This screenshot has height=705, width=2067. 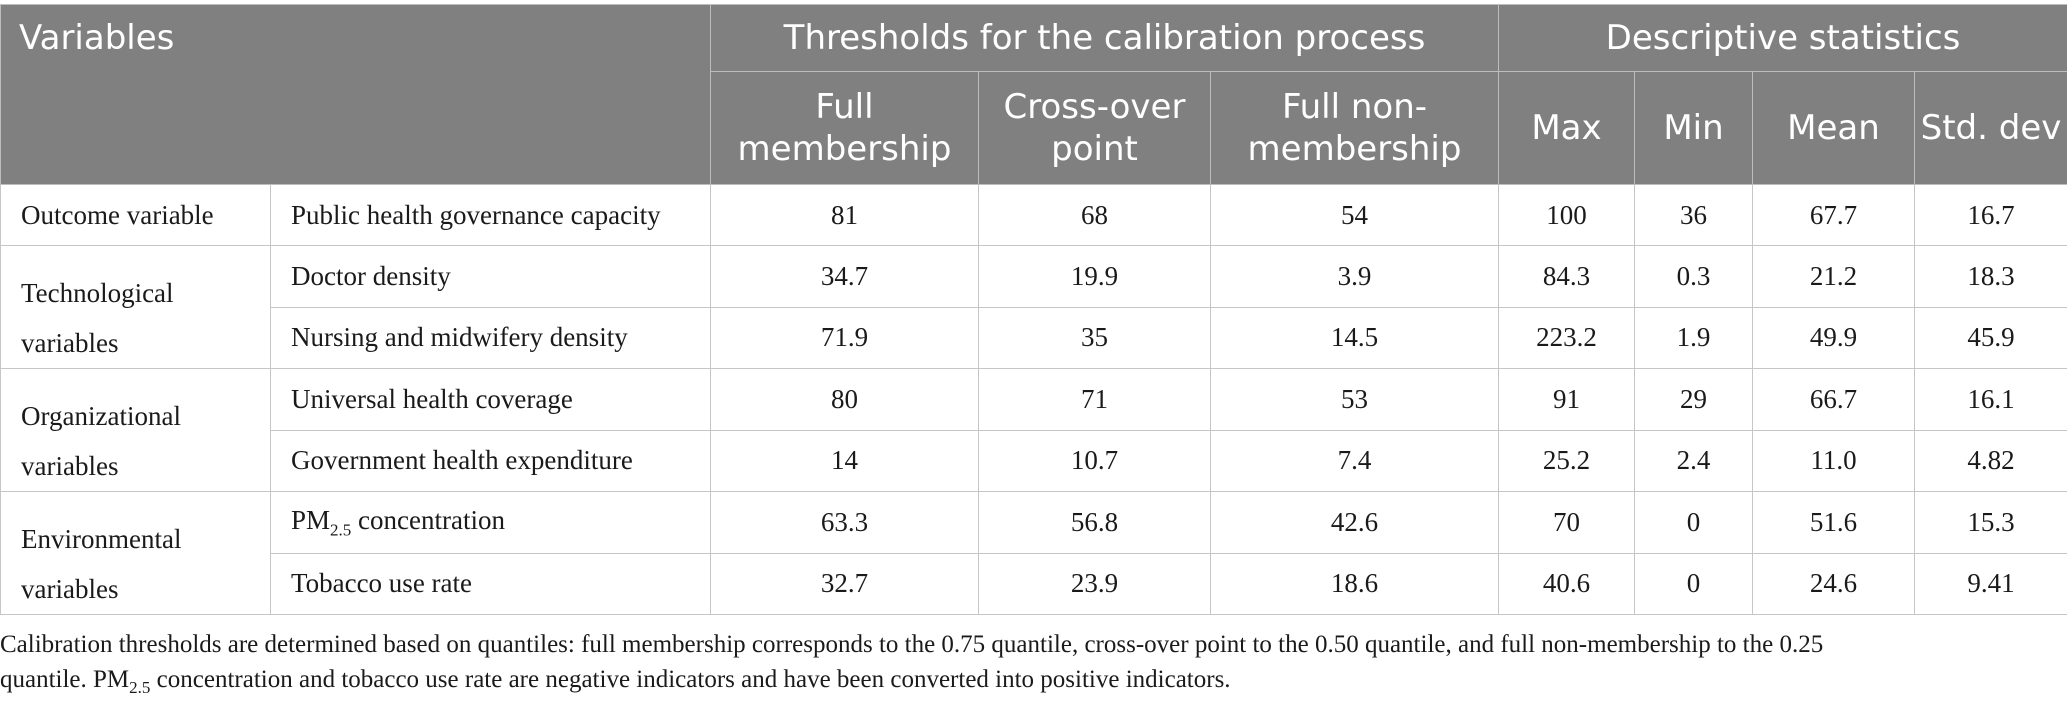 What do you see at coordinates (1694, 338) in the screenshot?
I see `cell-min: 1.9` at bounding box center [1694, 338].